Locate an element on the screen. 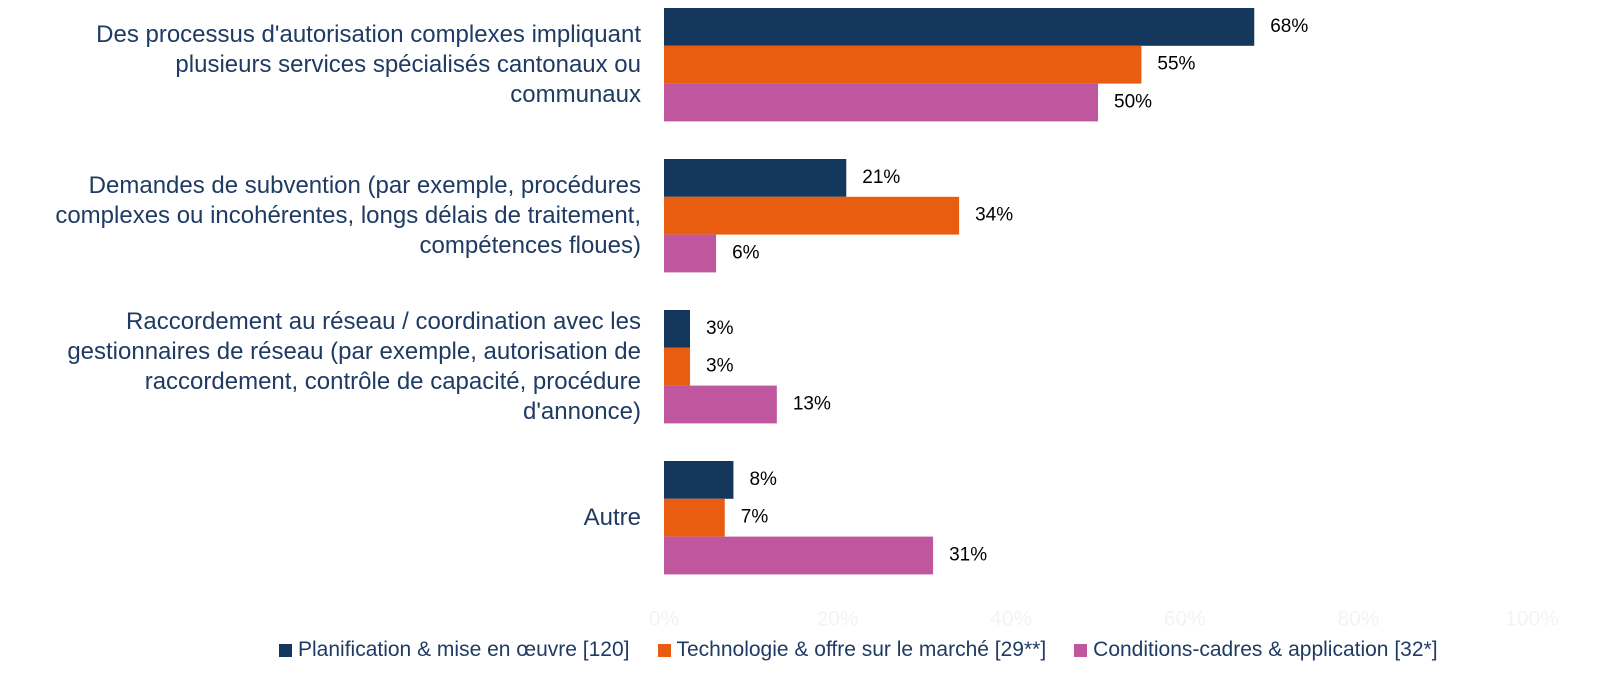 The width and height of the screenshot is (1619, 687). value-label: 7% is located at coordinates (755, 517).